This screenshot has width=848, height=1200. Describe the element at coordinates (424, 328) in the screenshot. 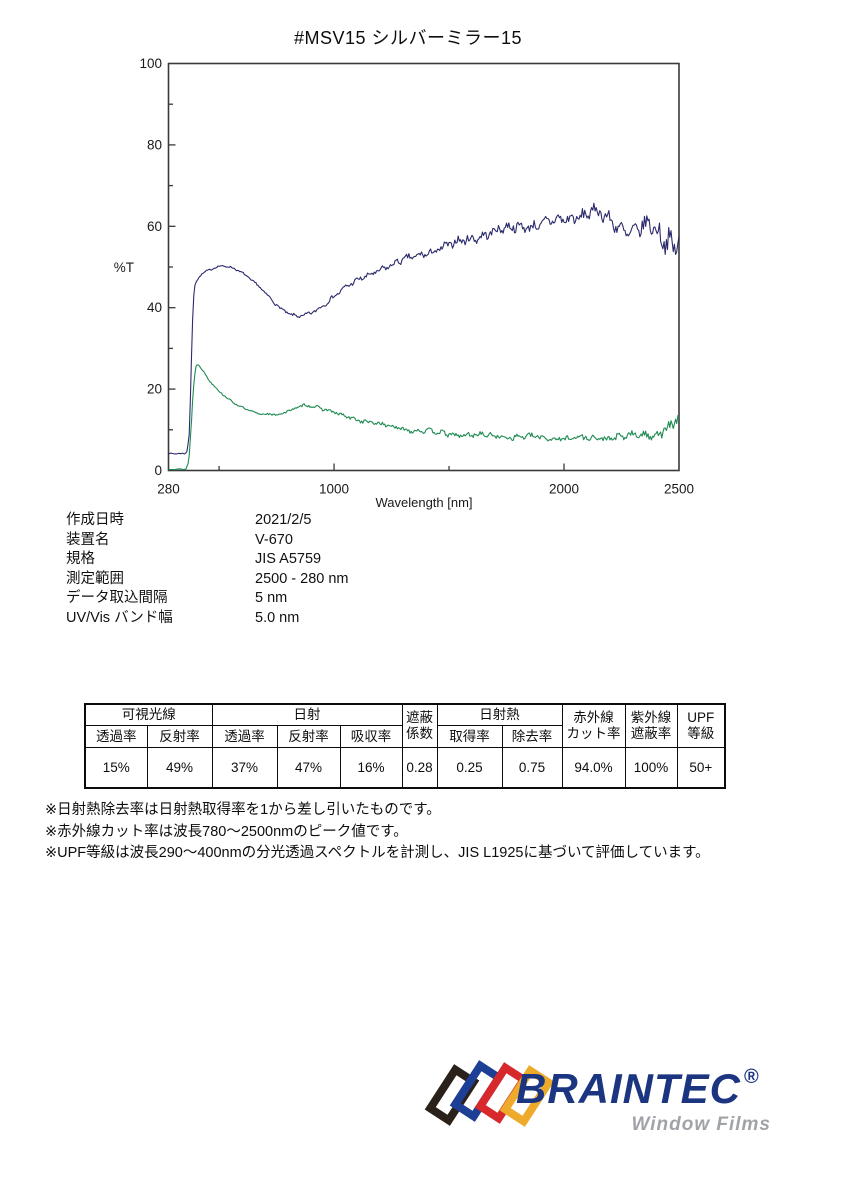

I see `navy-curve` at that location.